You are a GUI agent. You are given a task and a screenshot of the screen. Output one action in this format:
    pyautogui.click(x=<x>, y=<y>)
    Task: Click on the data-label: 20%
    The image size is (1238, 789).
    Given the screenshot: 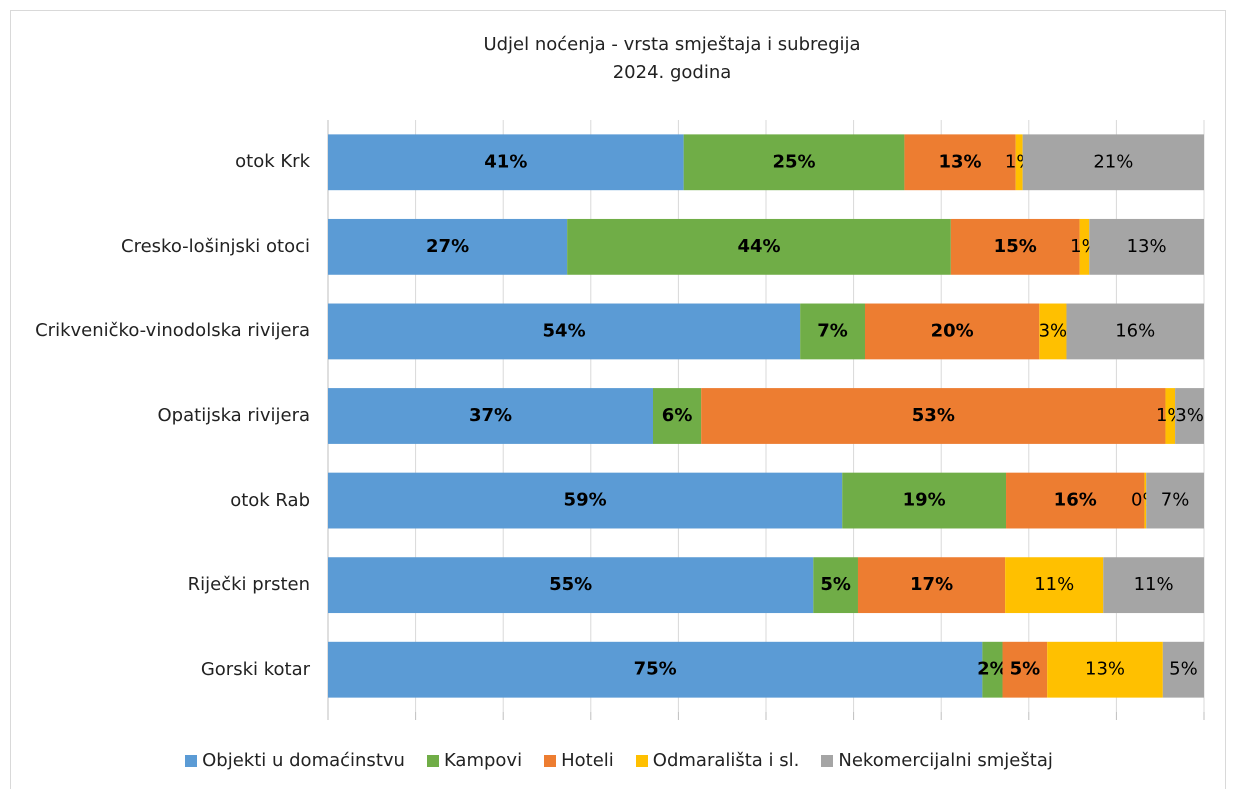 What is the action you would take?
    pyautogui.click(x=952, y=330)
    